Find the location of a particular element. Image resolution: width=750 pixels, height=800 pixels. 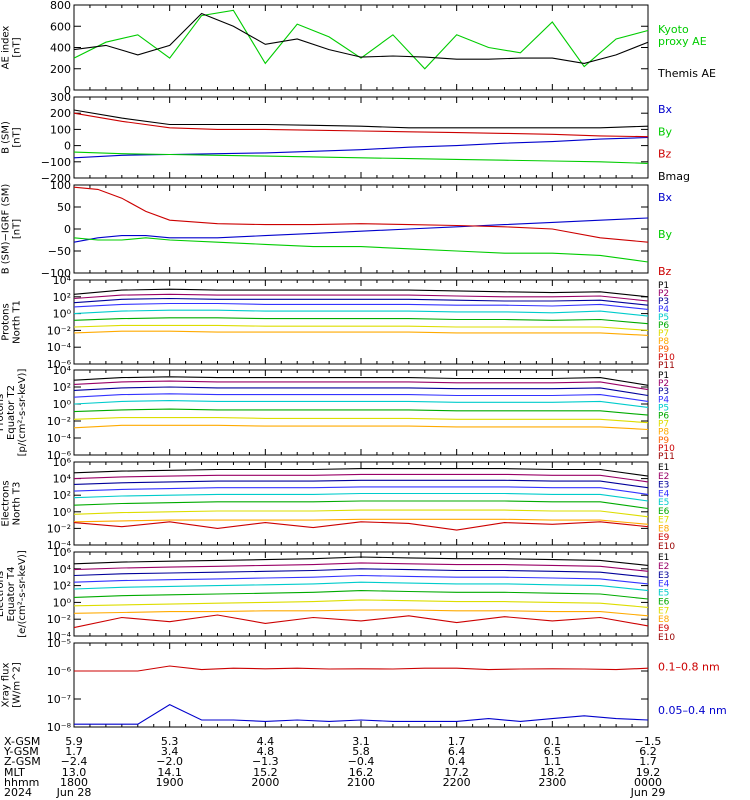

ephemeris-cell: 3.1 is located at coordinates (361, 741).